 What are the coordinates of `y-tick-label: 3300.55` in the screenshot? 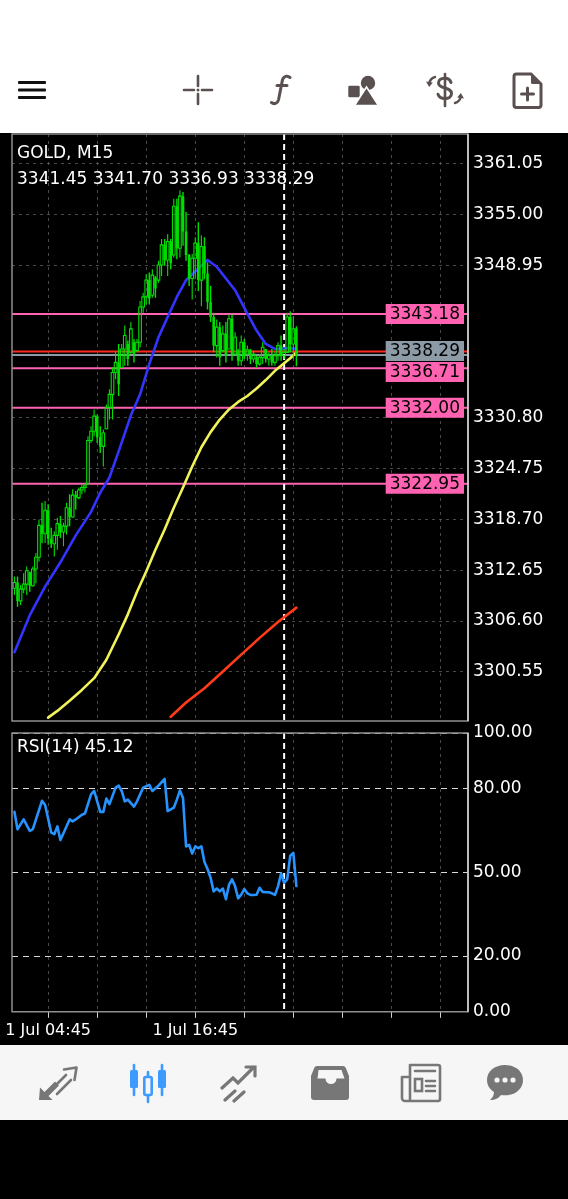 It's located at (508, 670).